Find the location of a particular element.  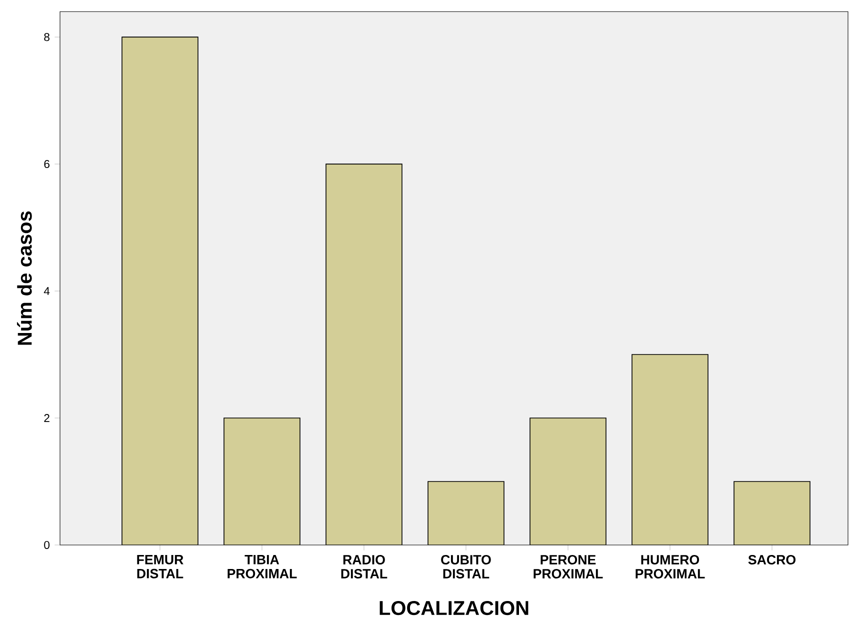

y-axis-title: Núm de casos is located at coordinates (24, 278).